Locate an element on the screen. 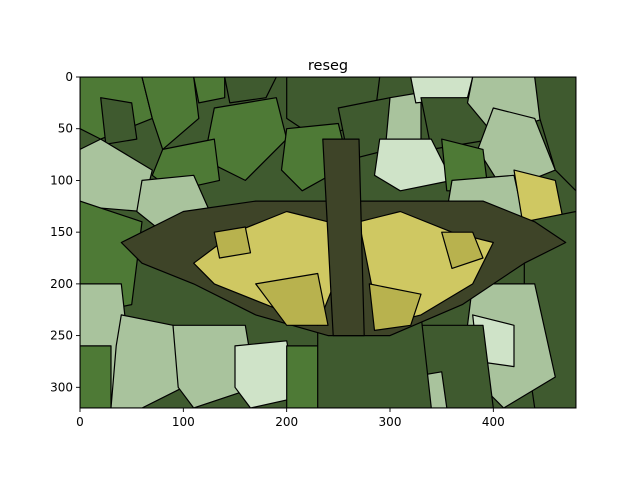 This screenshot has height=480, width=640. y-tick-label: 200 is located at coordinates (61, 284).